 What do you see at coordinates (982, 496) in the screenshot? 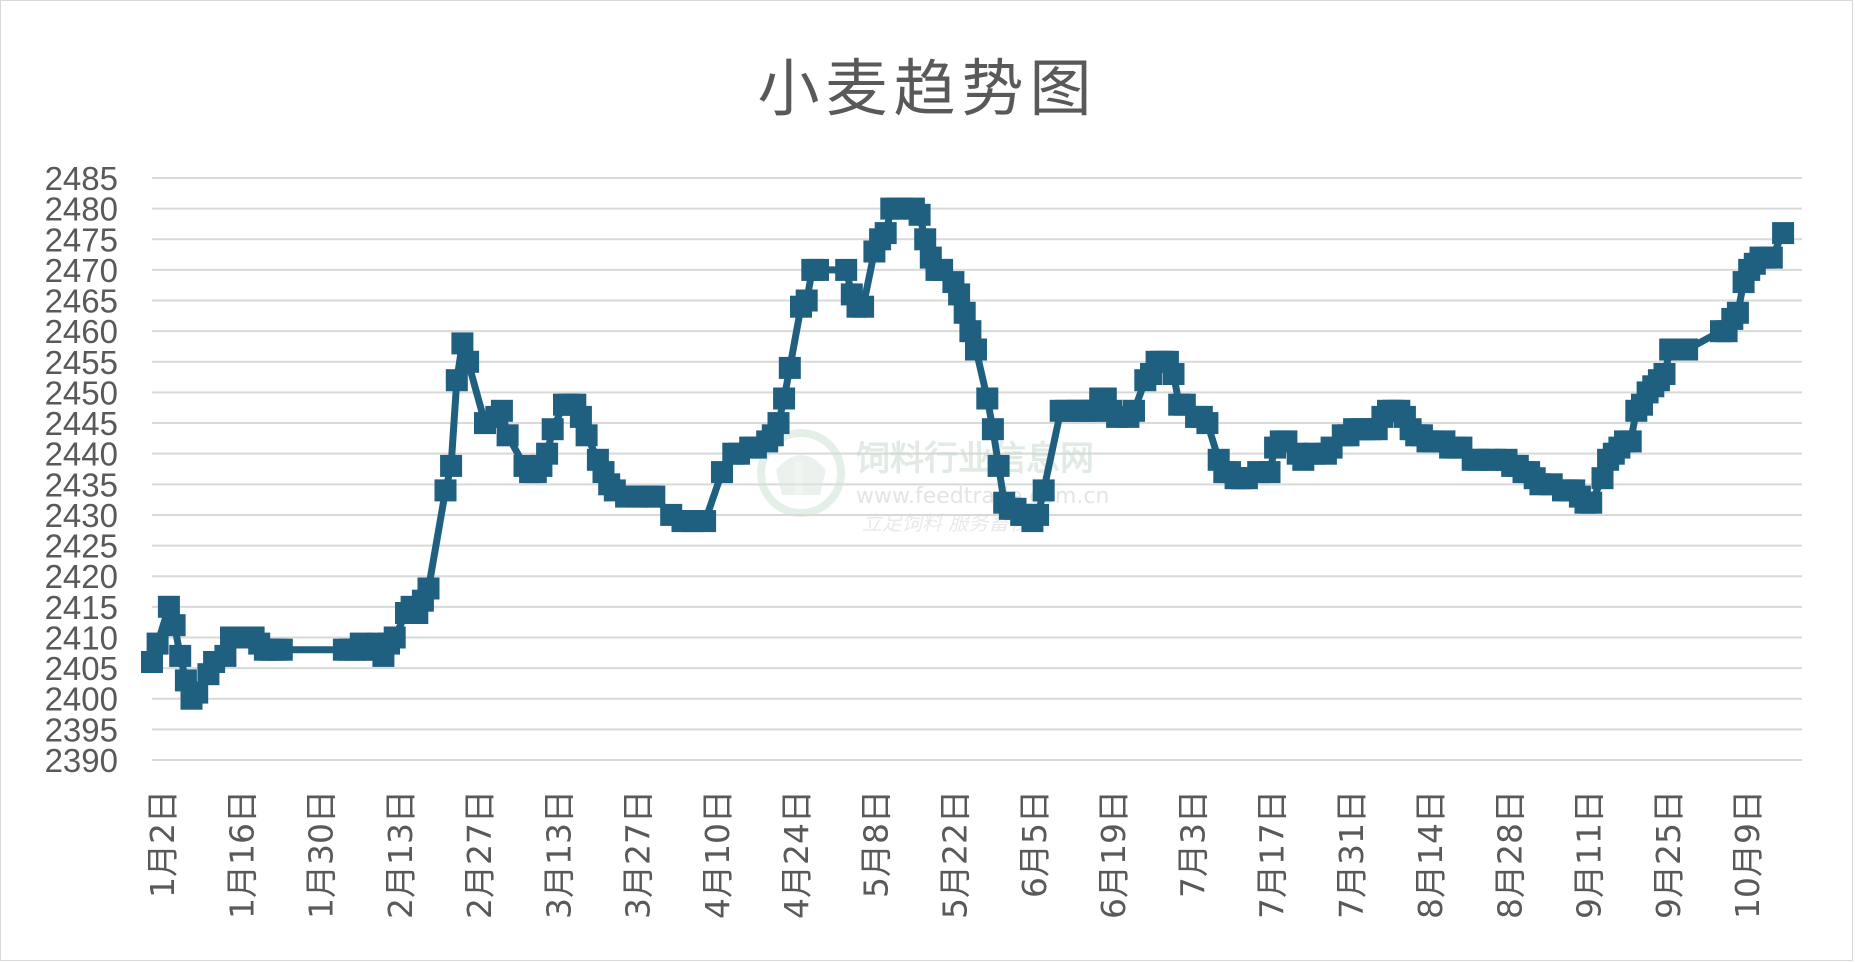
I see `watermark-url: www.feedtrade.com.cn` at bounding box center [982, 496].